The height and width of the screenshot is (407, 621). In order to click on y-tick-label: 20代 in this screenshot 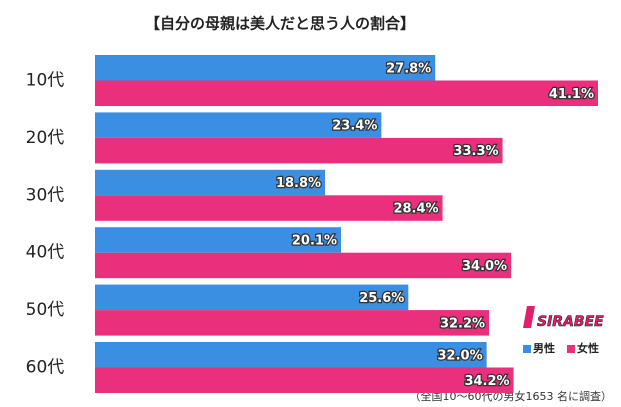, I will do `click(45, 138)`.